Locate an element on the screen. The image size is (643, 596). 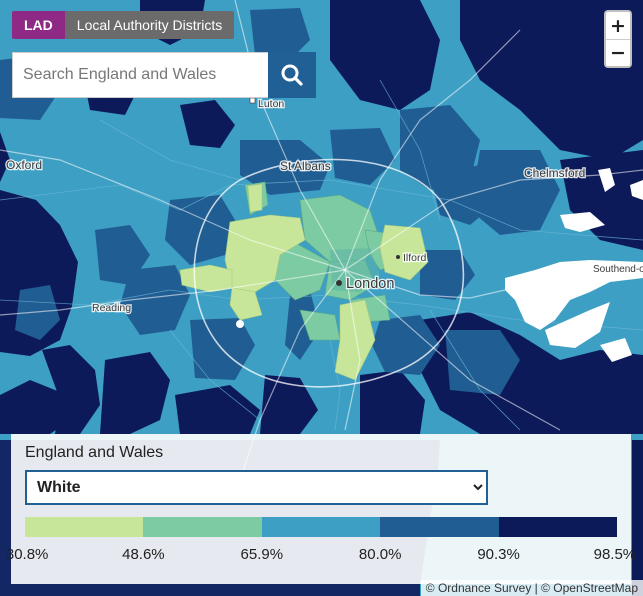
luton-marker is located at coordinates (252, 100).